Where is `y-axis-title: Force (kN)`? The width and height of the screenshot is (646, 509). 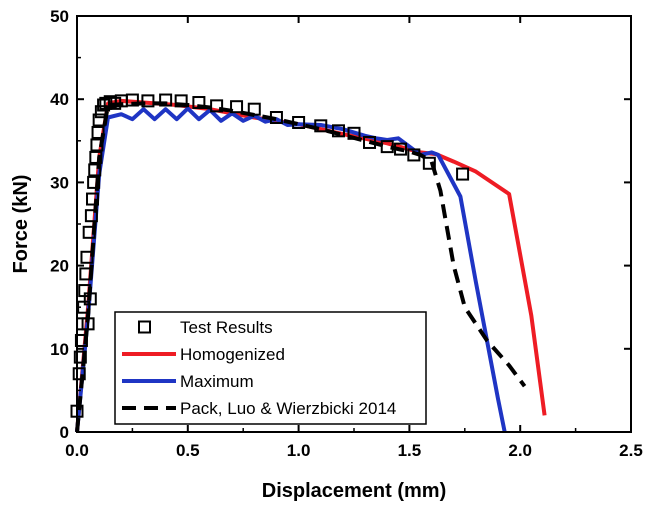
y-axis-title: Force (kN) is located at coordinates (21, 224).